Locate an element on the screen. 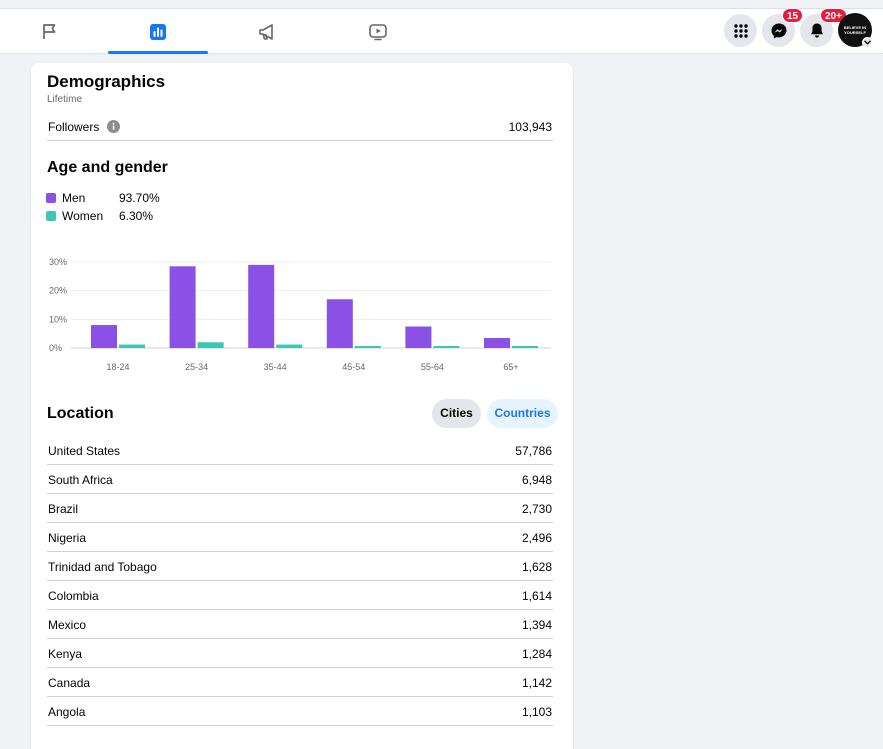 The image size is (883, 749). top-navigation-bar: 15 20+ BELIEVE IN YOURSELF is located at coordinates (441, 31).